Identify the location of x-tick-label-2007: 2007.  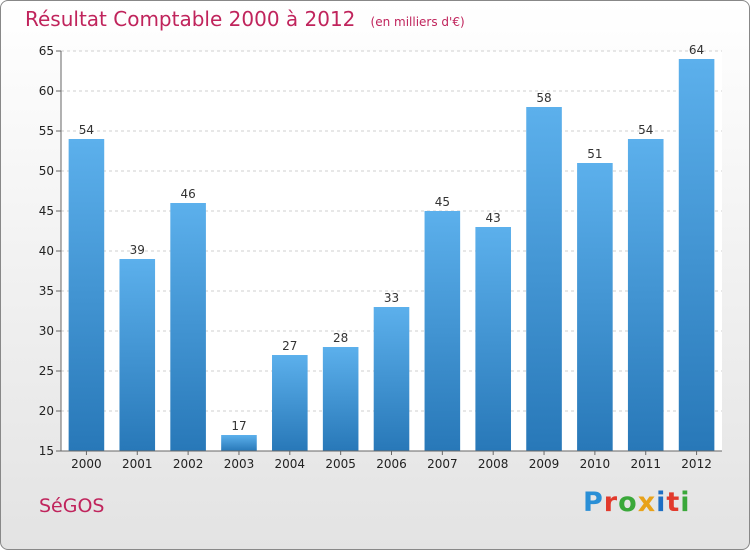
(442, 464).